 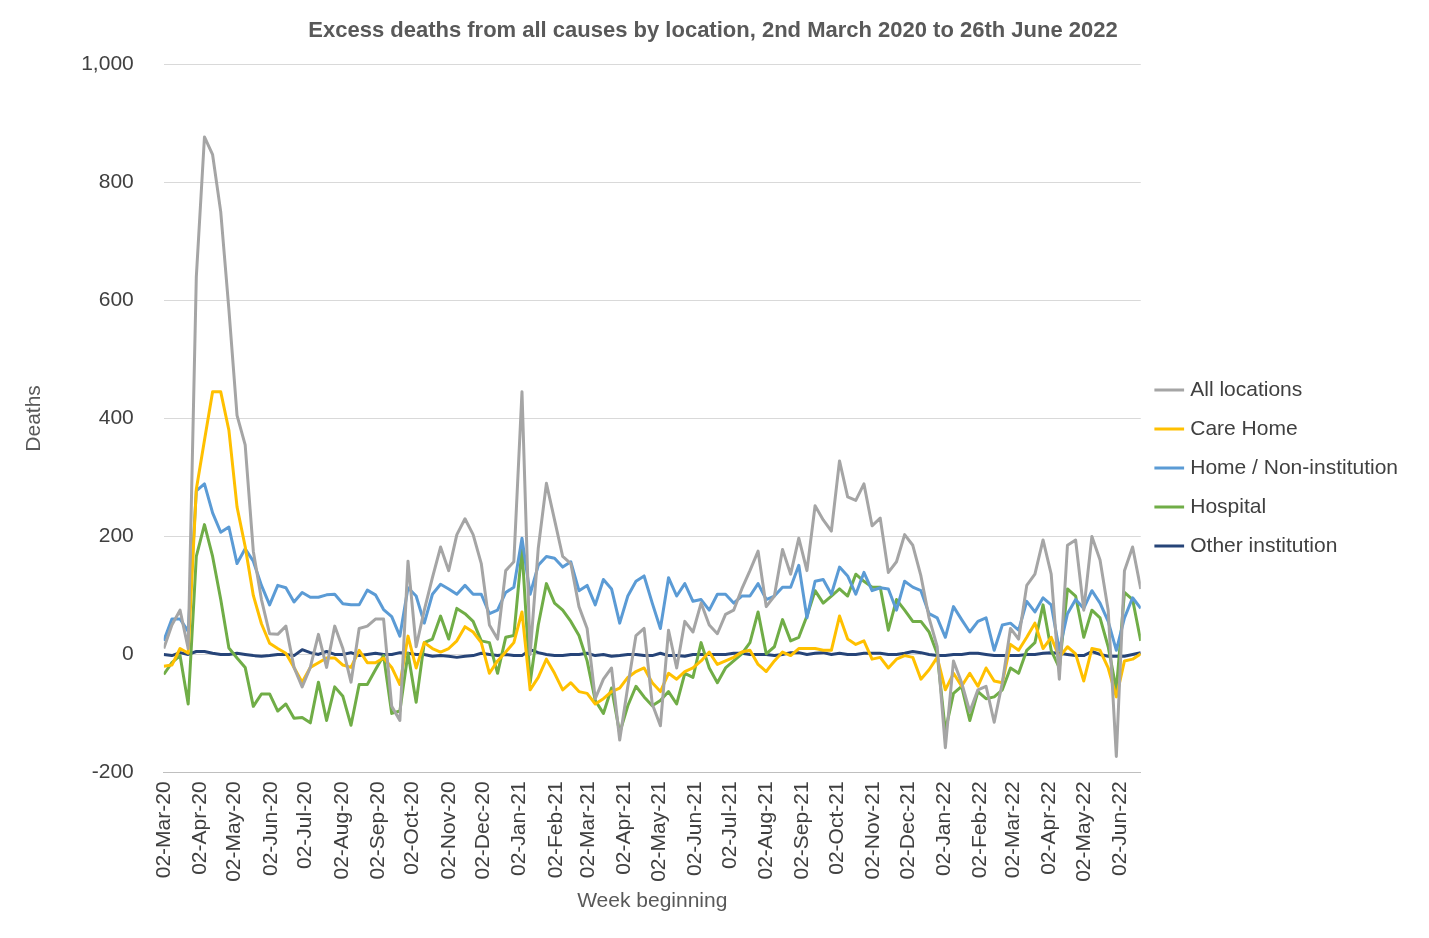 What do you see at coordinates (801, 830) in the screenshot?
I see `x-tick-label: 02-Sep-21` at bounding box center [801, 830].